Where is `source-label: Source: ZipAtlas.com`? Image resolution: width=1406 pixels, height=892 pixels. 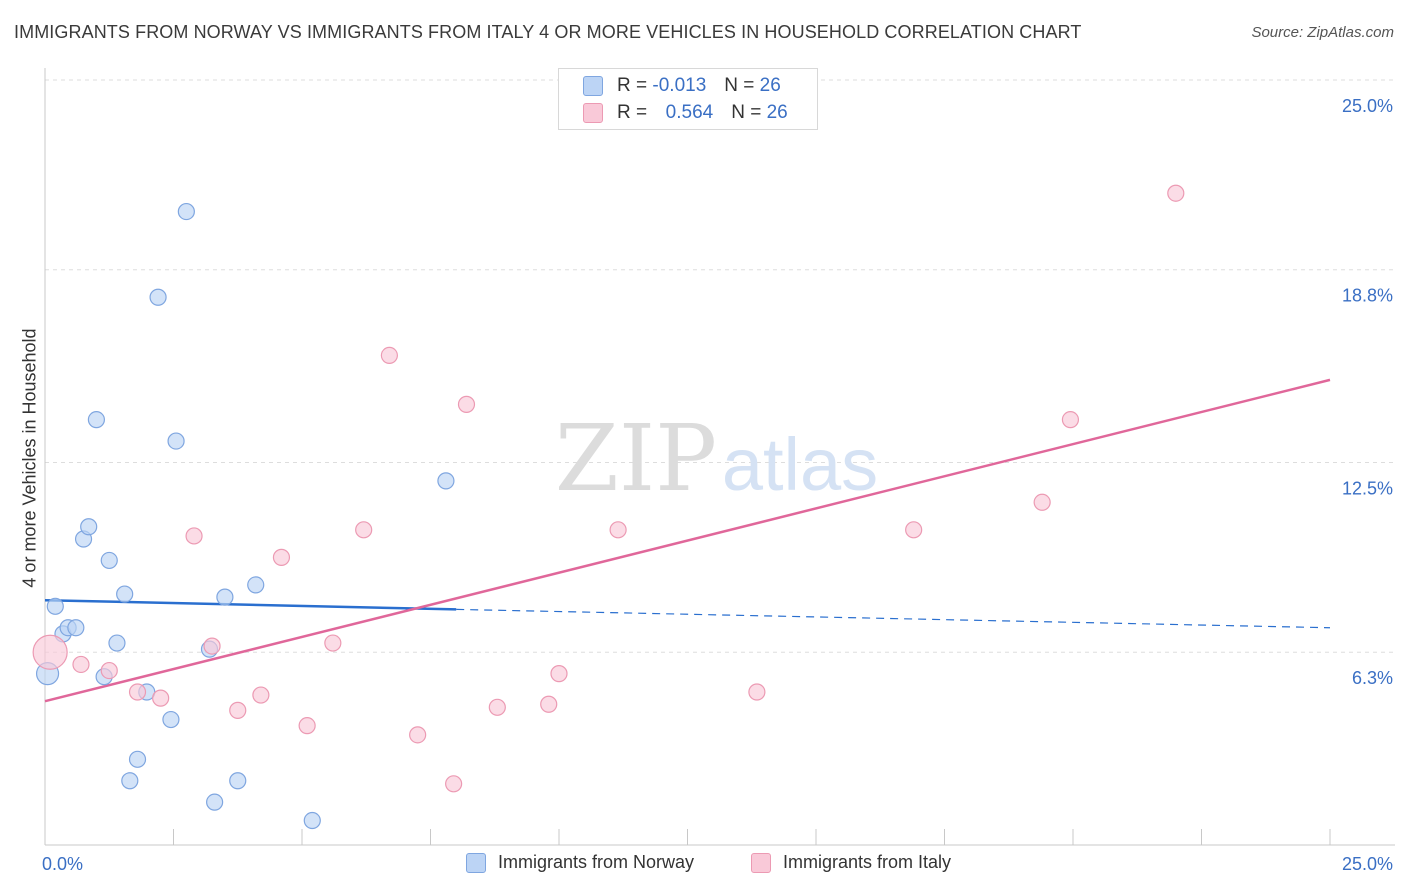 source-label: Source: ZipAtlas.com is located at coordinates (1322, 32).